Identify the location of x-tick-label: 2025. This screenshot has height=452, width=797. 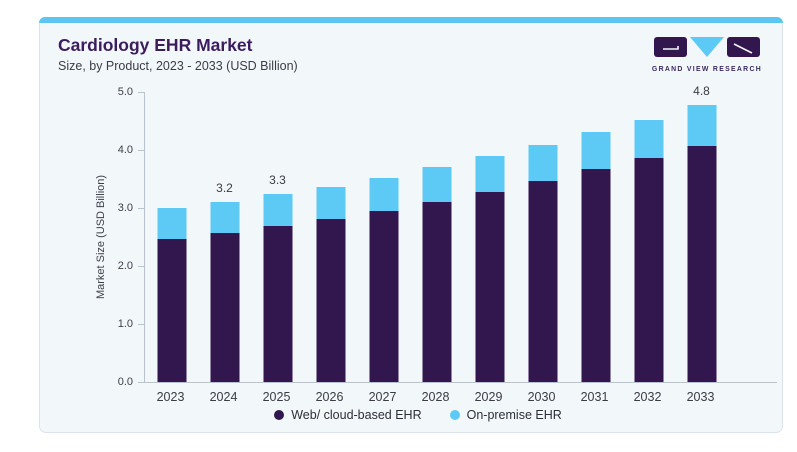
(276, 397).